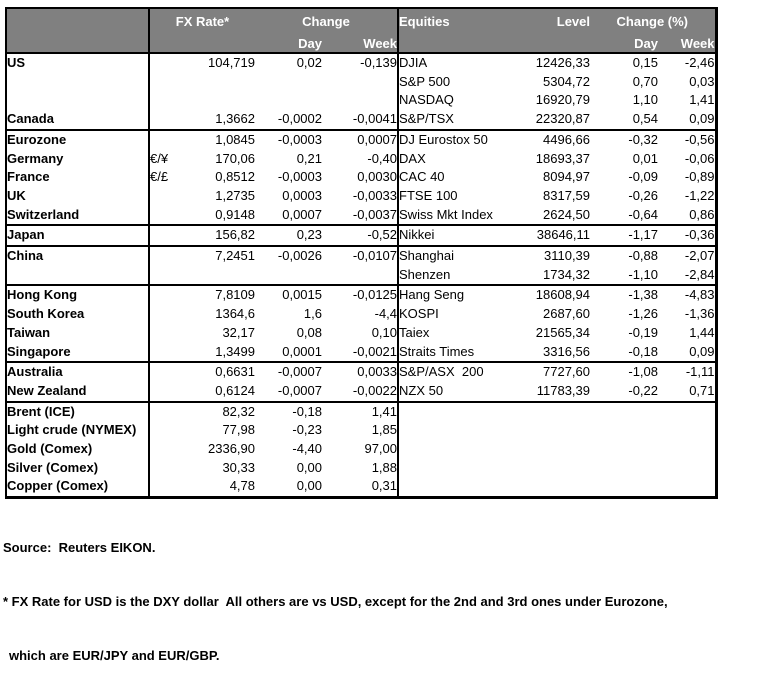  Describe the element at coordinates (238, 430) in the screenshot. I see `fx-rate-value: 77,98` at that location.